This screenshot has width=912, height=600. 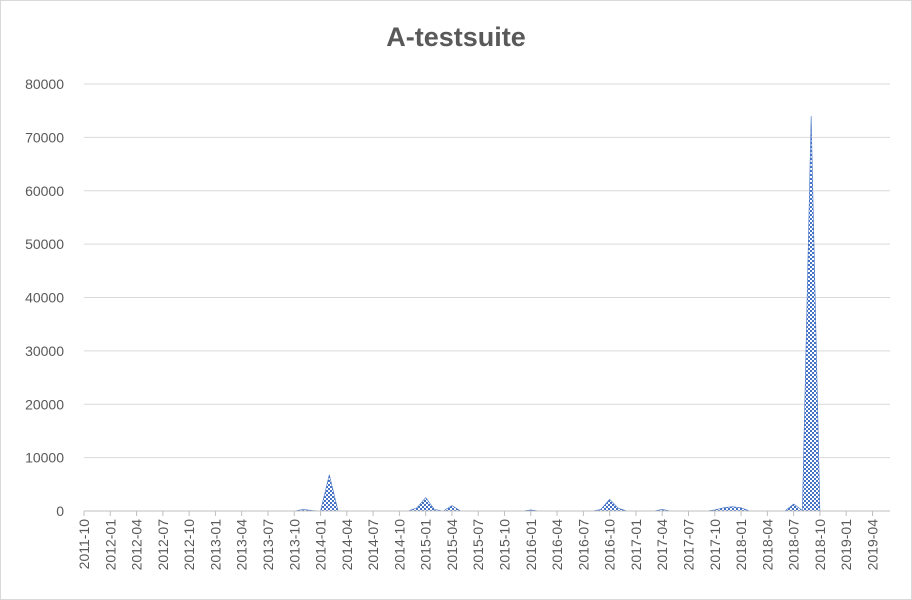 What do you see at coordinates (426, 545) in the screenshot?
I see `x-tick-label: 2015-01` at bounding box center [426, 545].